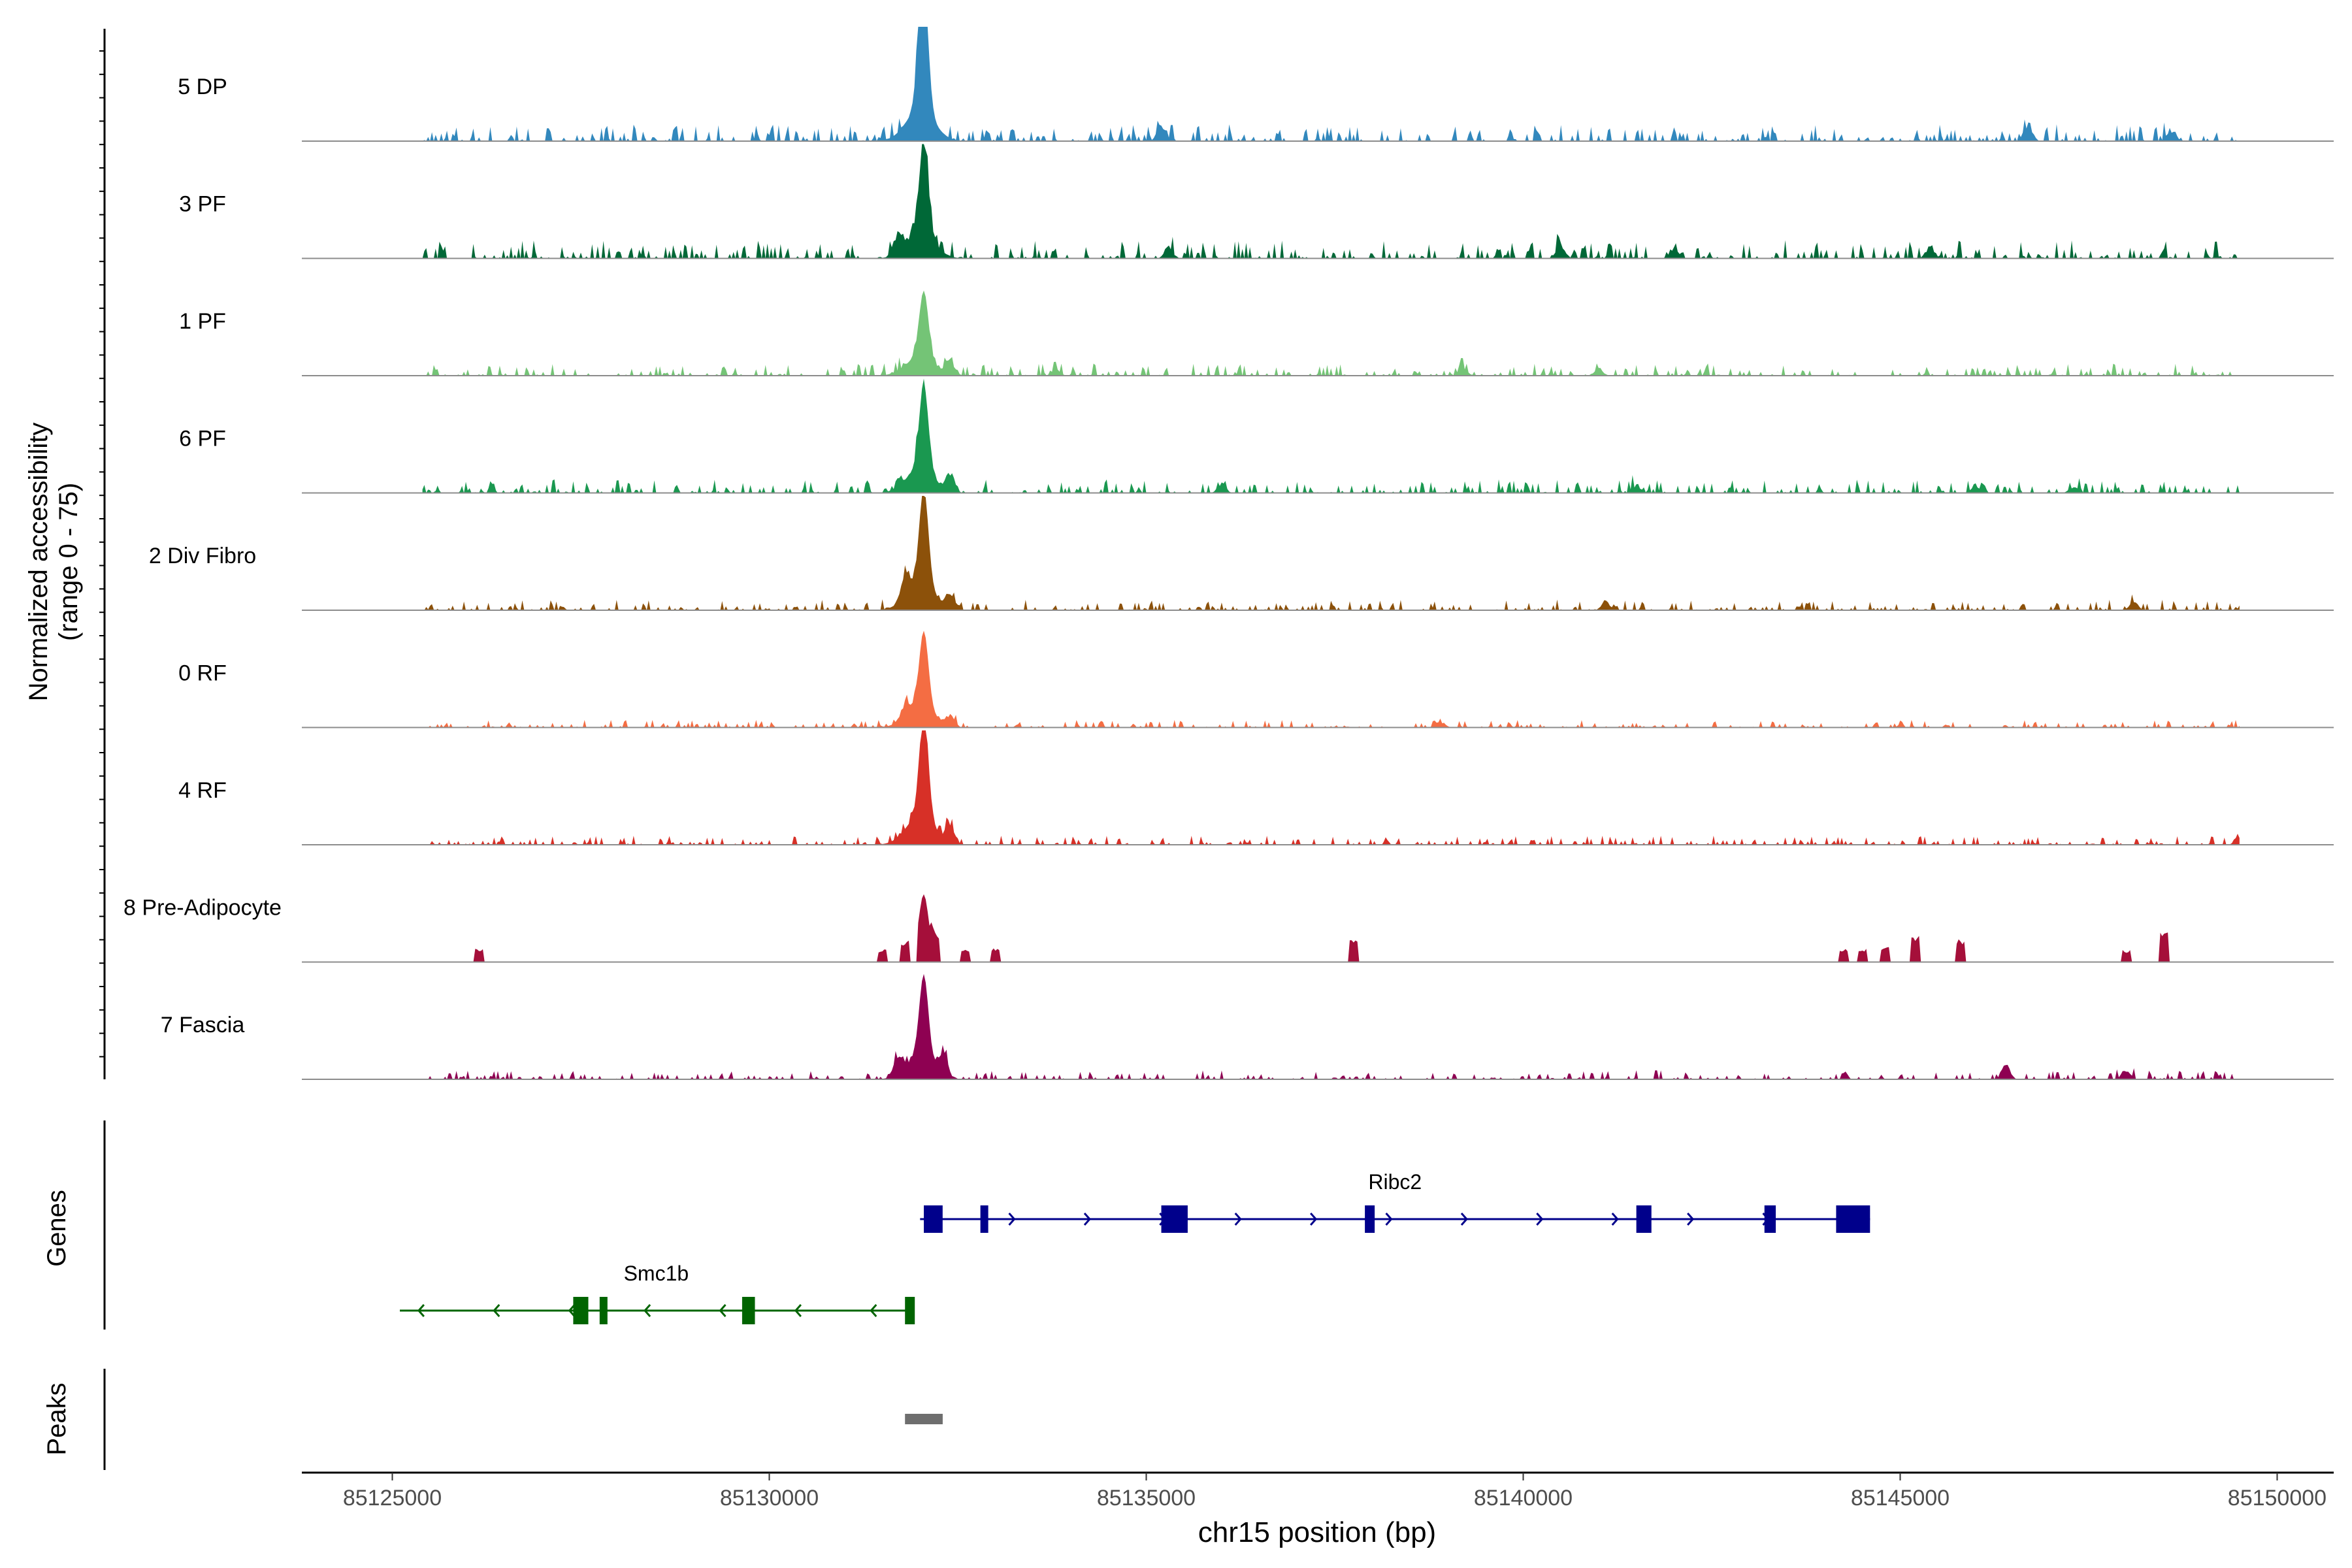 This screenshot has width=2352, height=1568. I want to click on track-label: 4 RF, so click(202, 790).